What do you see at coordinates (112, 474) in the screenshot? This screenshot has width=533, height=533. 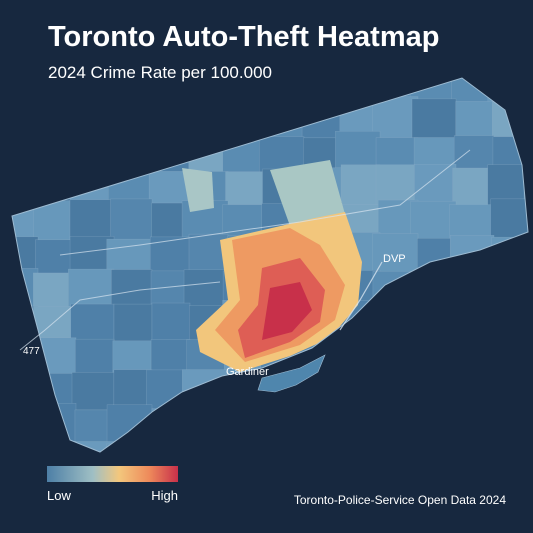 I see `legend-gradient` at bounding box center [112, 474].